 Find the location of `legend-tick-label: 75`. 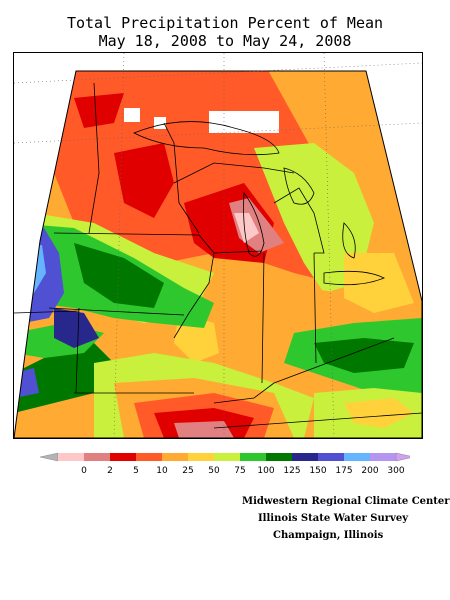

legend-tick-label: 75 is located at coordinates (239, 471).